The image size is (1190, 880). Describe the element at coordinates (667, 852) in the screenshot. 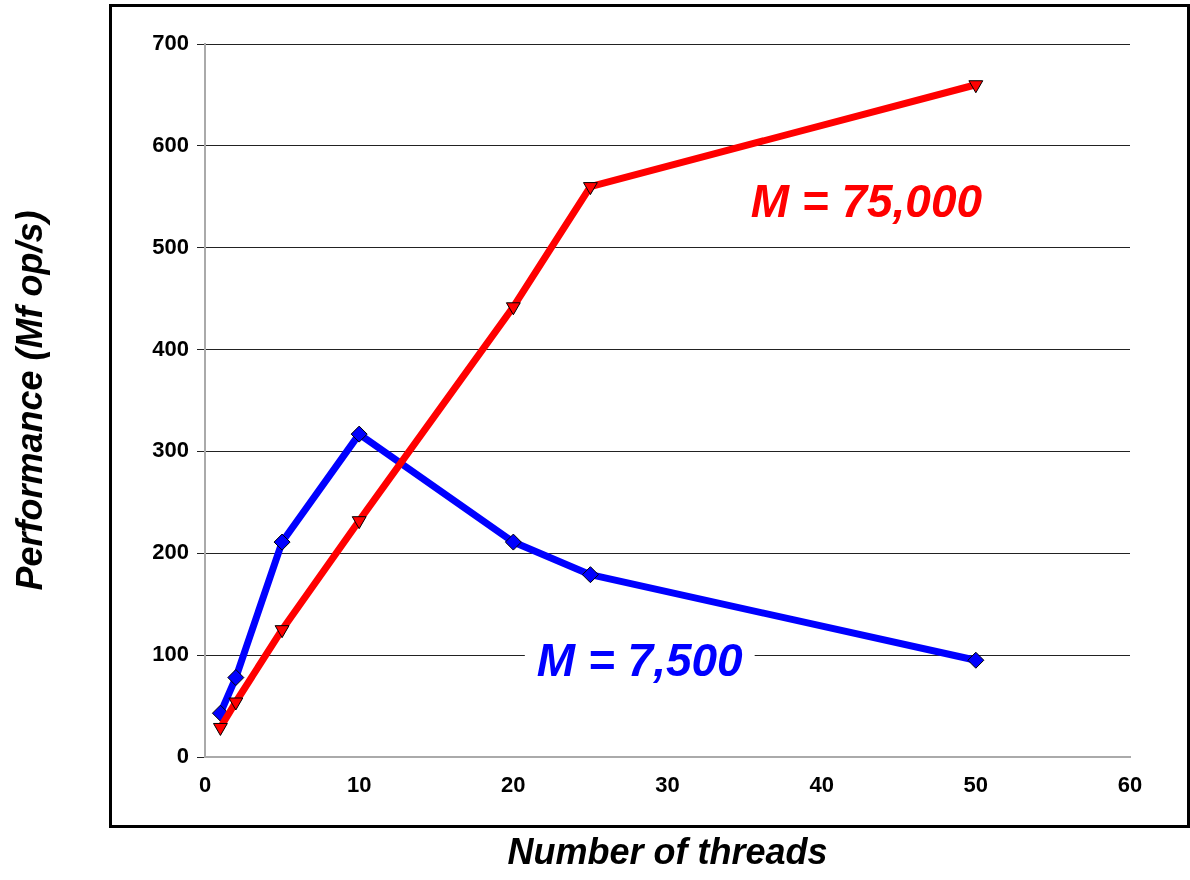

I see `x-axis-title: Number of threads` at that location.